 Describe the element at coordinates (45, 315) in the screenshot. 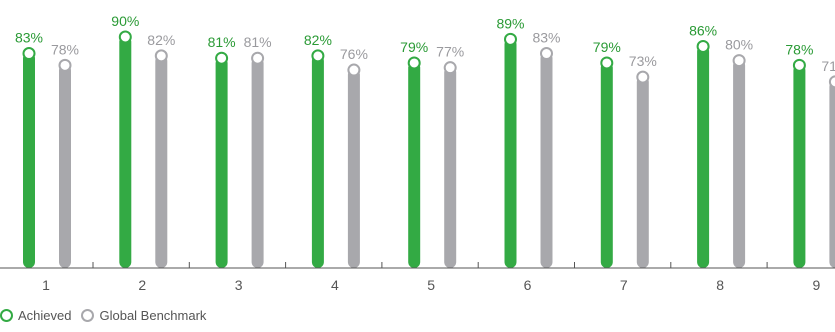

I see `legend-label-achieved: Achieved` at that location.